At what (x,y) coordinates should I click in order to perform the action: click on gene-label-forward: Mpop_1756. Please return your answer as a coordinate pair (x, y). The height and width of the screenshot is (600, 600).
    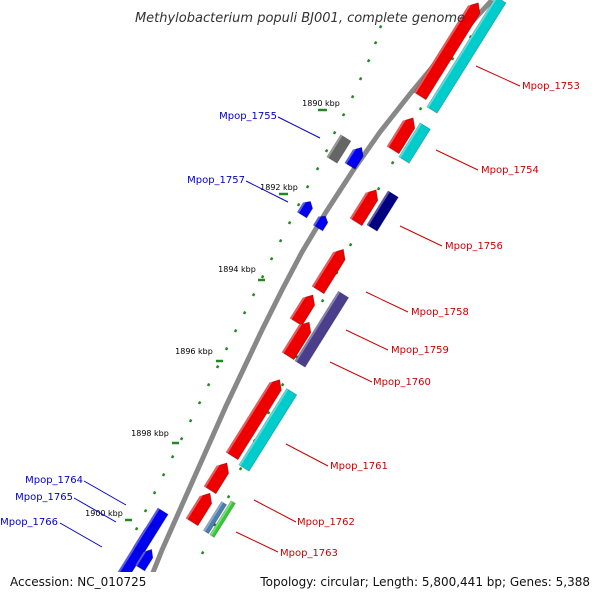
    Looking at the image, I should click on (474, 246).